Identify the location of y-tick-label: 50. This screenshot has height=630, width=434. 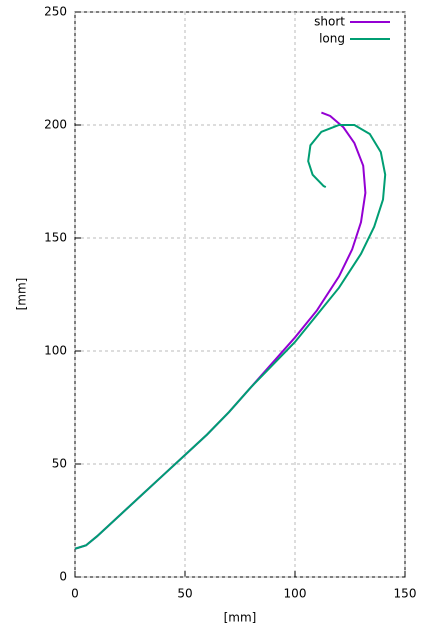
(59, 464).